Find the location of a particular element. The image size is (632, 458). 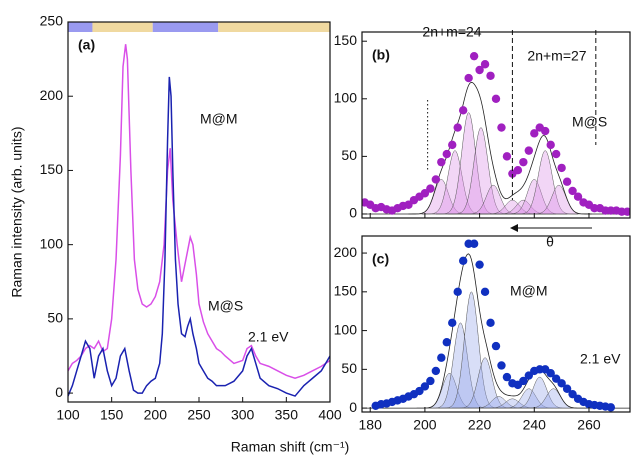

x-tick-label: 100 is located at coordinates (68, 415).